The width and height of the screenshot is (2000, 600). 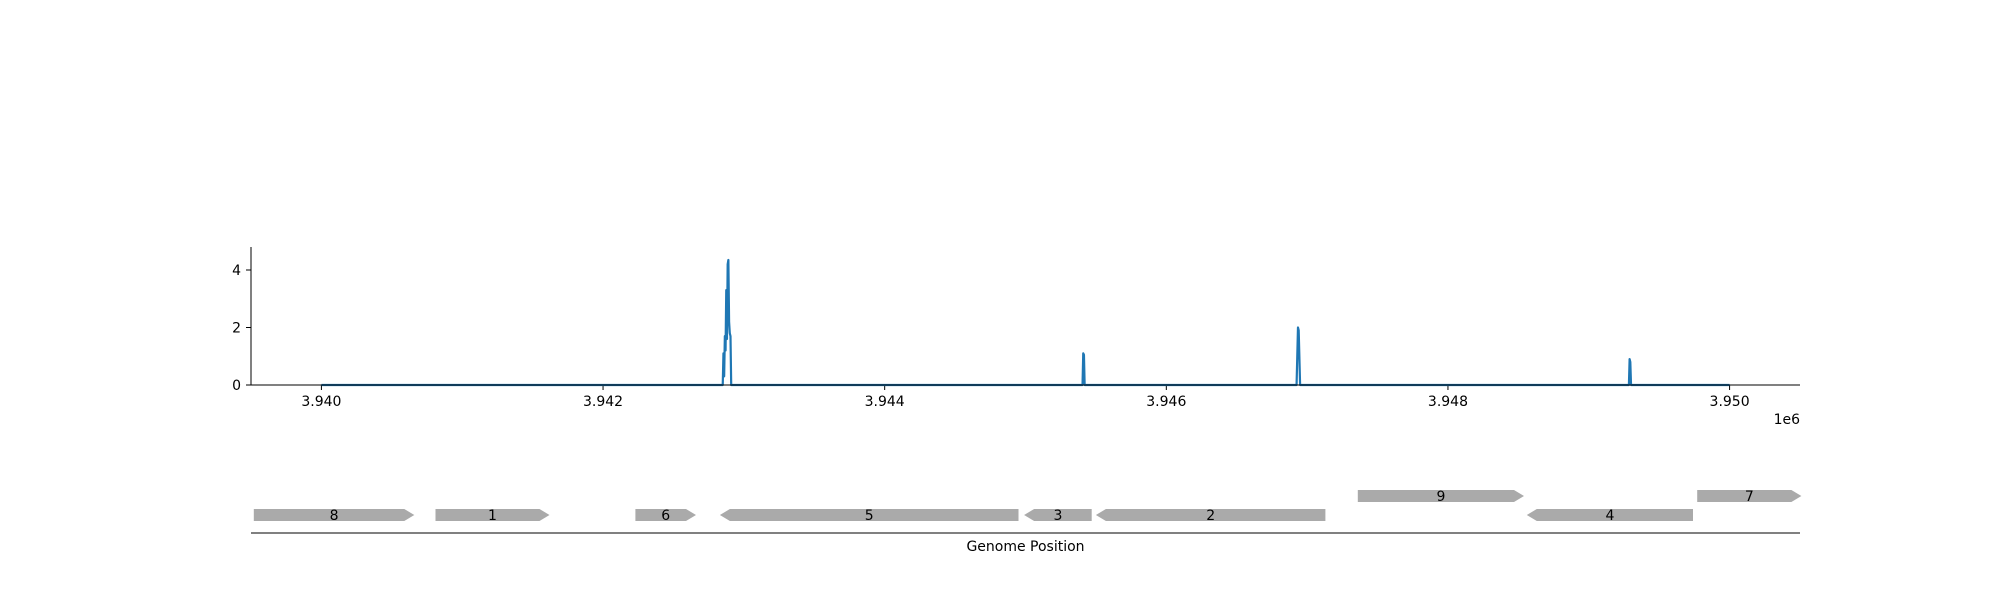 What do you see at coordinates (1166, 402) in the screenshot?
I see `x-tick-label: 3.946` at bounding box center [1166, 402].